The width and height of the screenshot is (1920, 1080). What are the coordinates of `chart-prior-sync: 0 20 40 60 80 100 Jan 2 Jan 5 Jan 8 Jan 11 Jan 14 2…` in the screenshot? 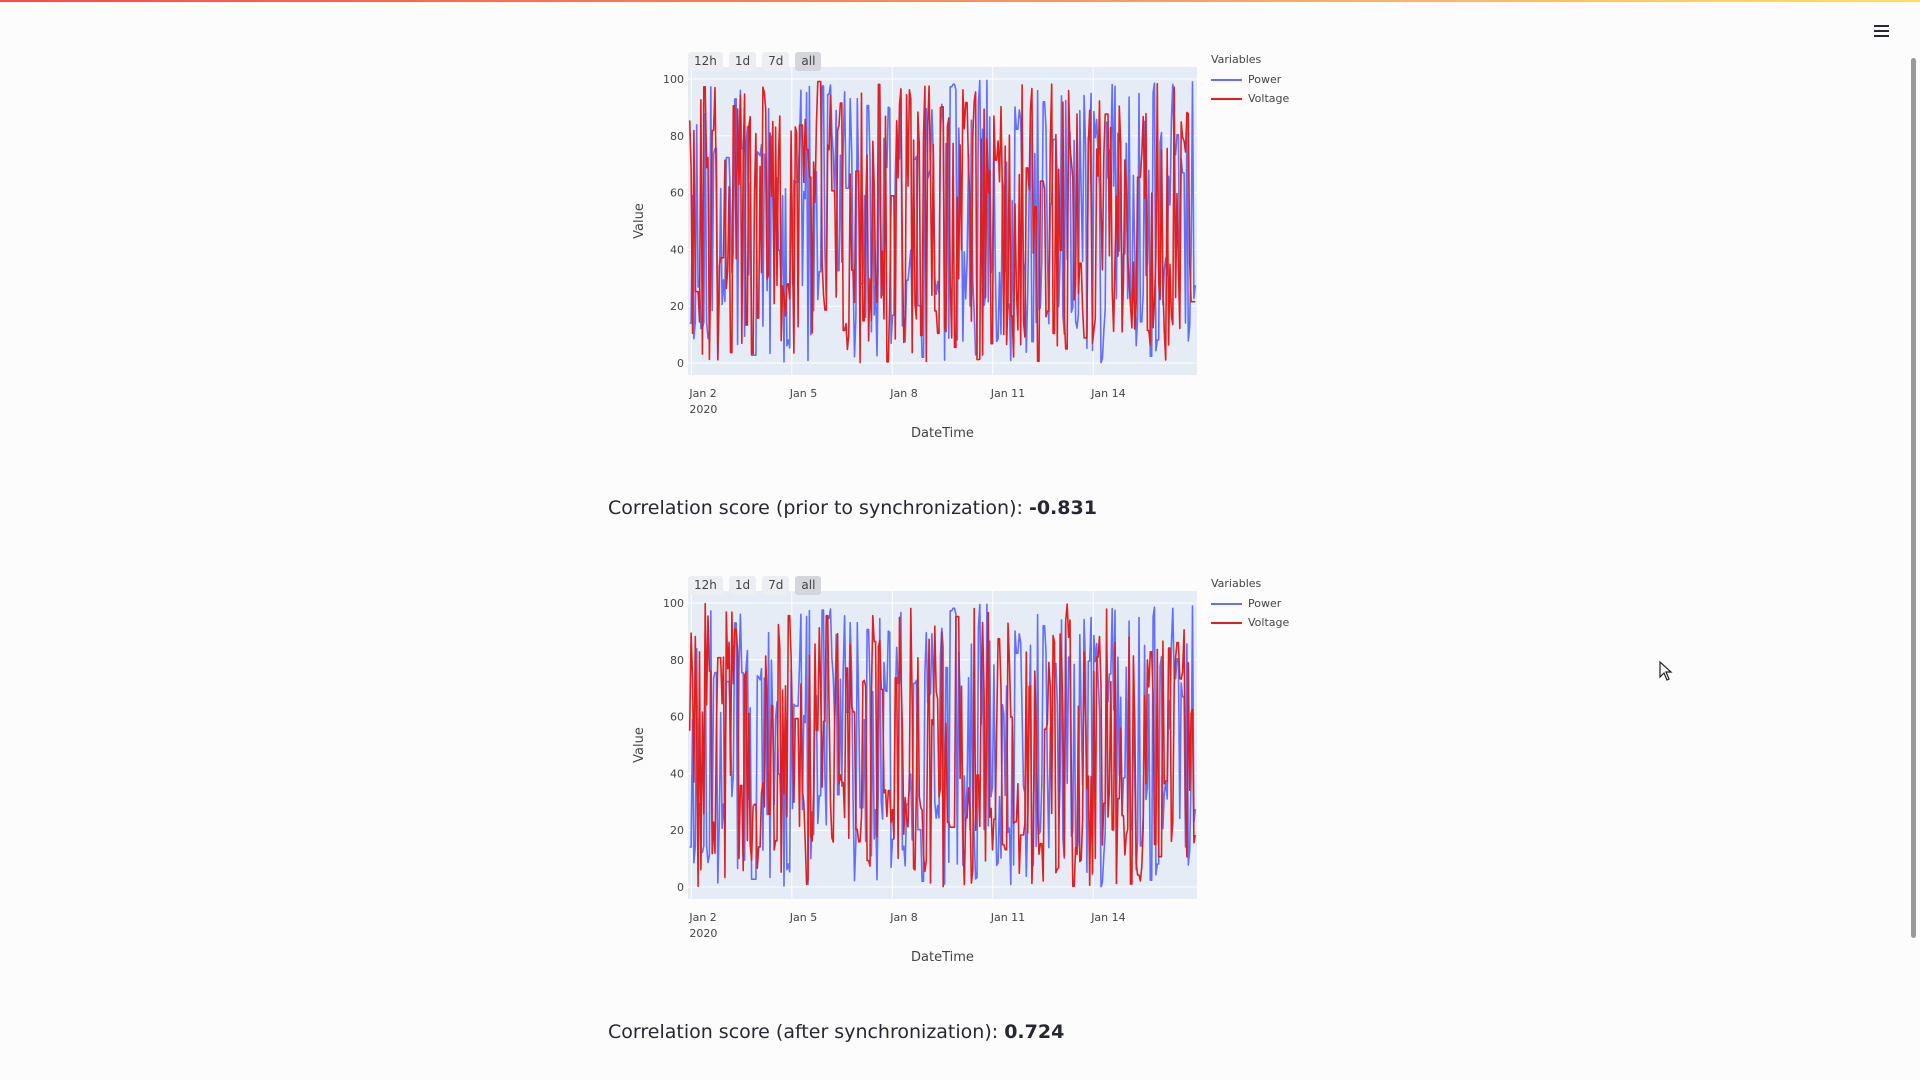 It's located at (970, 255).